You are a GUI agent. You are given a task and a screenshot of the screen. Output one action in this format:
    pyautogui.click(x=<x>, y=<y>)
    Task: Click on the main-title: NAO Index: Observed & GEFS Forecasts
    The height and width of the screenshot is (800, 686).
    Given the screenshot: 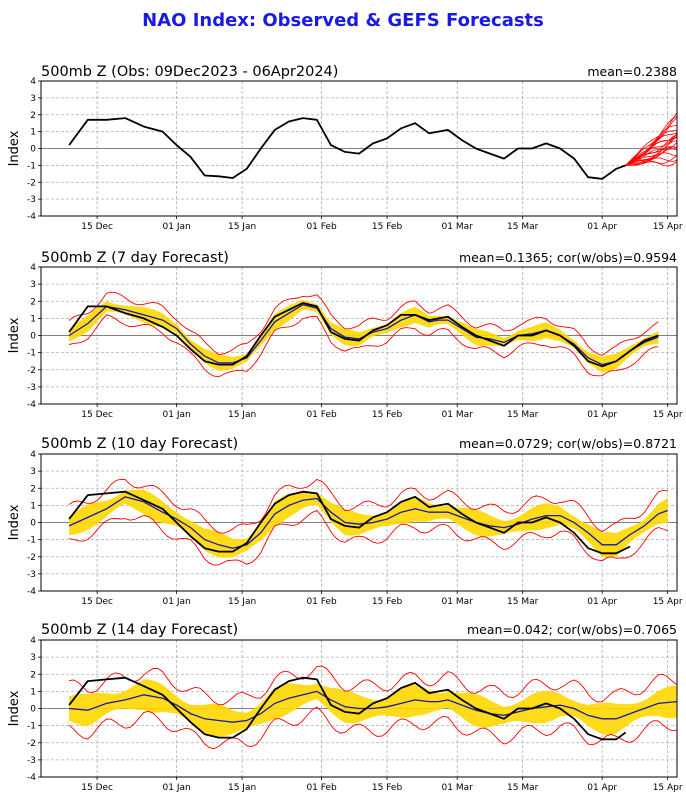 What is the action you would take?
    pyautogui.click(x=343, y=20)
    